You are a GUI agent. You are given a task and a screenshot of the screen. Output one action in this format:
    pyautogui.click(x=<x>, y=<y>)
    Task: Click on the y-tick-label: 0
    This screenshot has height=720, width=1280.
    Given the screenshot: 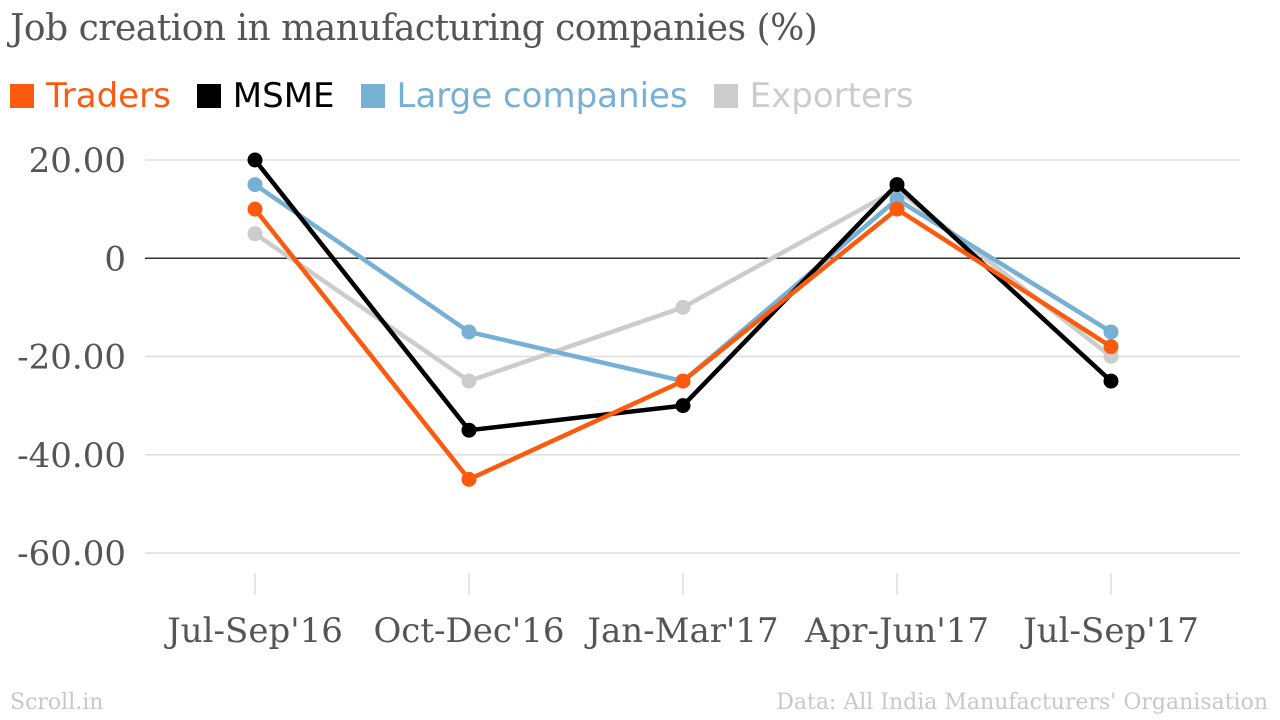 What is the action you would take?
    pyautogui.click(x=115, y=259)
    